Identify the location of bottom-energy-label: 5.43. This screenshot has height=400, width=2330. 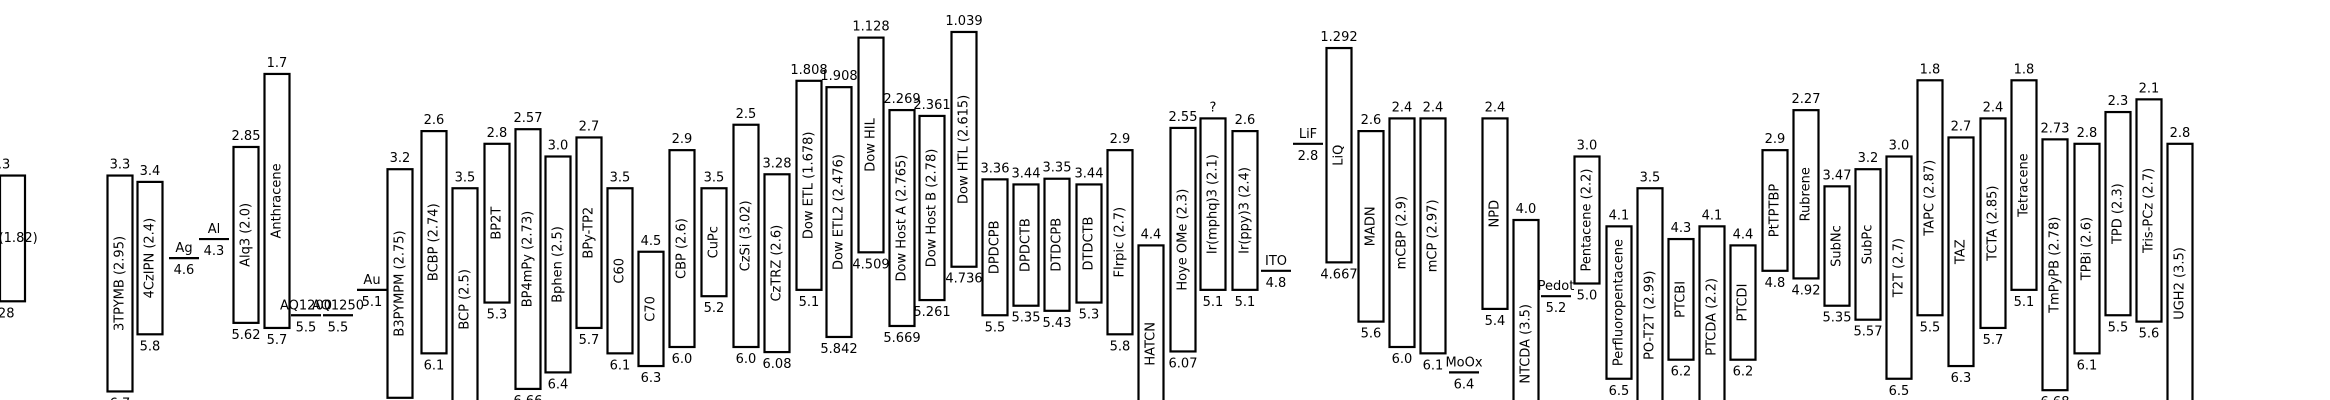
(1057, 323).